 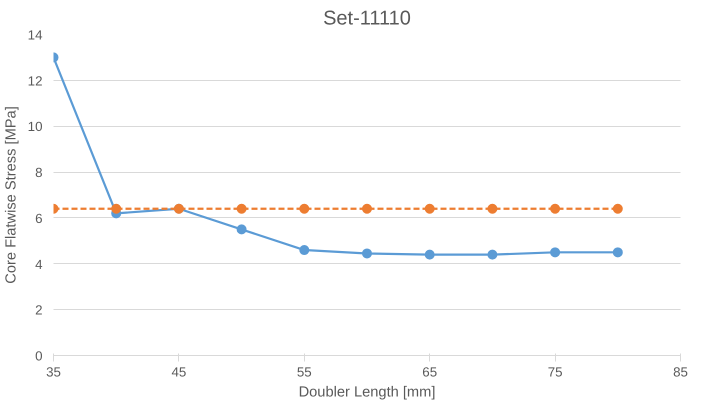 What do you see at coordinates (12, 195) in the screenshot?
I see `y-axis-title: Core Flatwise Stress [MPa]` at bounding box center [12, 195].